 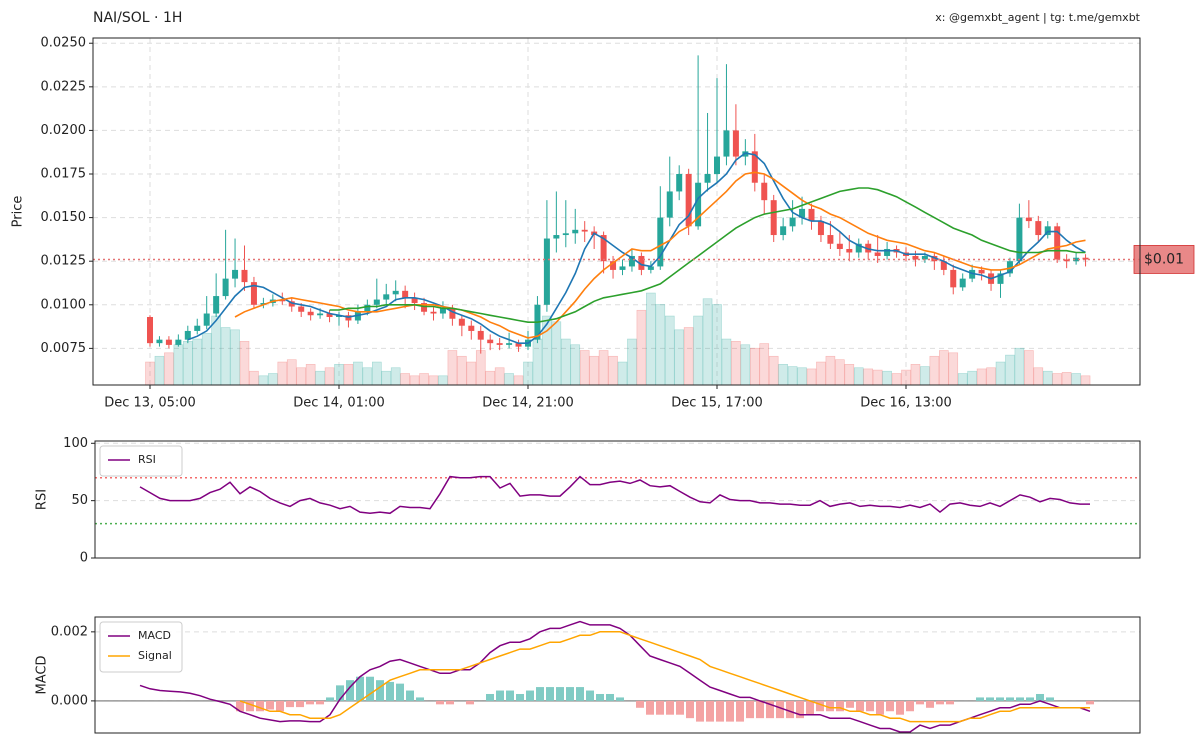 What do you see at coordinates (79, 500) in the screenshot?
I see `y-tick-label: 50` at bounding box center [79, 500].